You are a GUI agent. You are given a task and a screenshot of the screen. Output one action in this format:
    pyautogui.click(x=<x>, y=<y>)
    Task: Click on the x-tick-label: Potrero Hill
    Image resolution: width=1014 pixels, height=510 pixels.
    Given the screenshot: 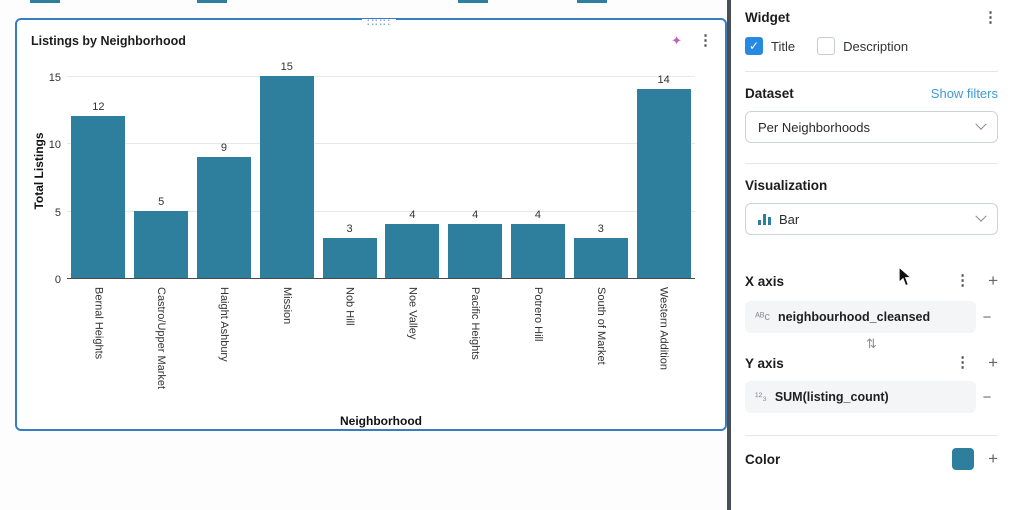 What is the action you would take?
    pyautogui.click(x=538, y=314)
    